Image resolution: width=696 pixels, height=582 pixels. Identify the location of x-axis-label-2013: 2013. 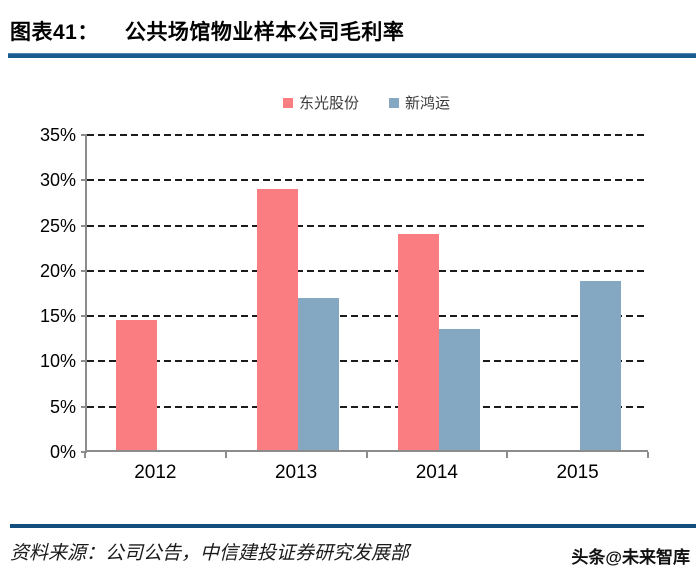
(296, 472).